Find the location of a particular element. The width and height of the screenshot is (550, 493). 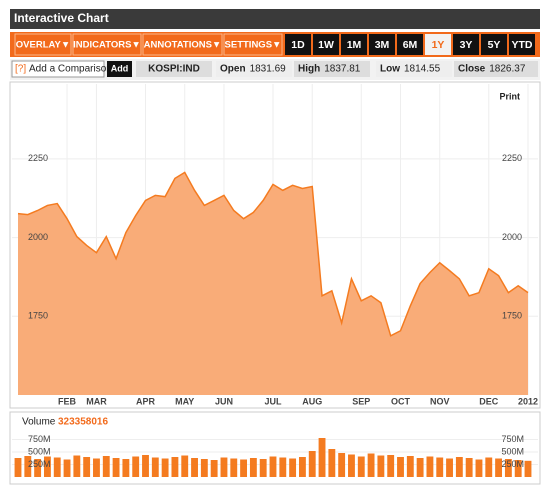

volume-title: Volume is located at coordinates (39, 422).